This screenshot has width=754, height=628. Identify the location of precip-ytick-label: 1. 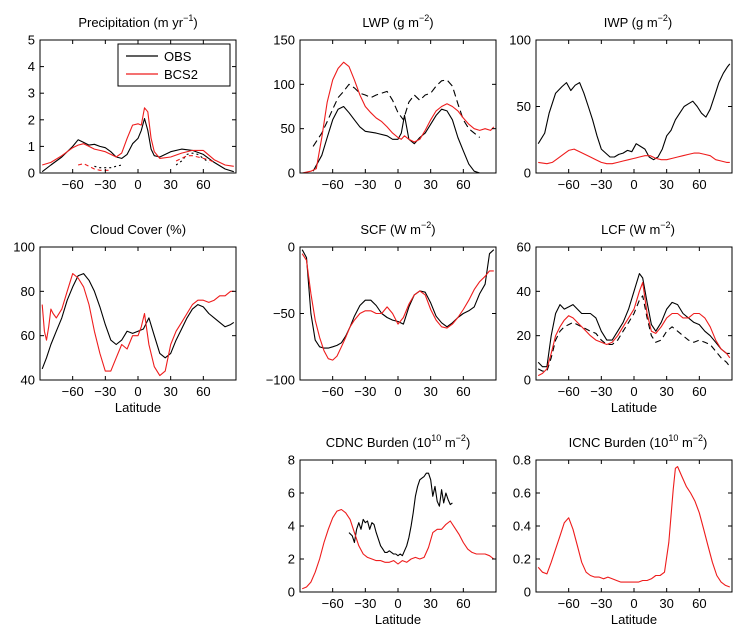
(31, 146).